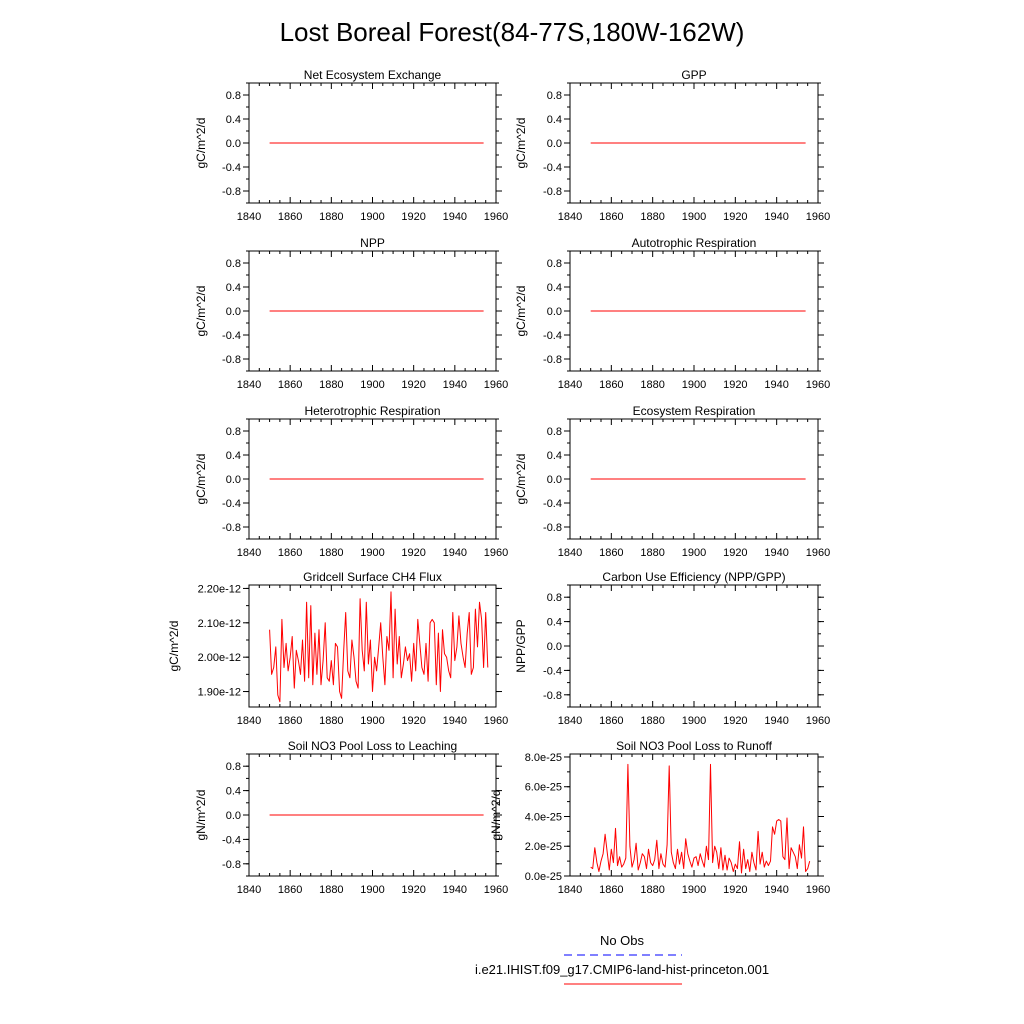 This screenshot has height=1024, width=1024. Describe the element at coordinates (219, 658) in the screenshot. I see `y-tick-label: 2.00e-12` at that location.